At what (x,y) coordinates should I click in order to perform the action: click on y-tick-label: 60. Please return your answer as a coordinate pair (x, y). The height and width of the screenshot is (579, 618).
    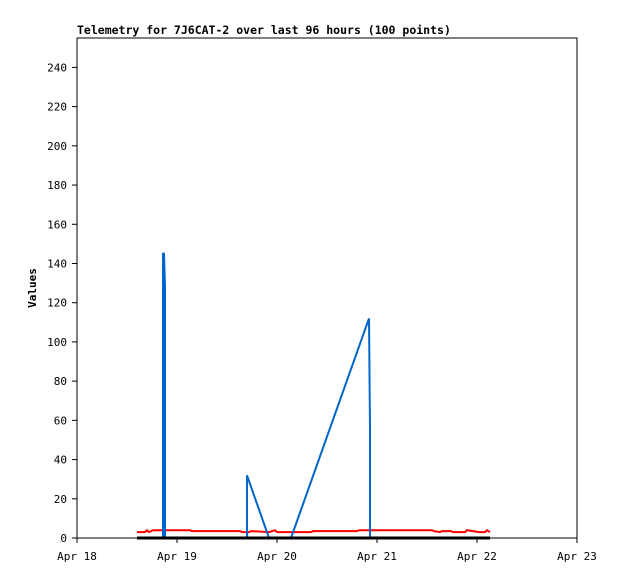
    Looking at the image, I should click on (60, 420).